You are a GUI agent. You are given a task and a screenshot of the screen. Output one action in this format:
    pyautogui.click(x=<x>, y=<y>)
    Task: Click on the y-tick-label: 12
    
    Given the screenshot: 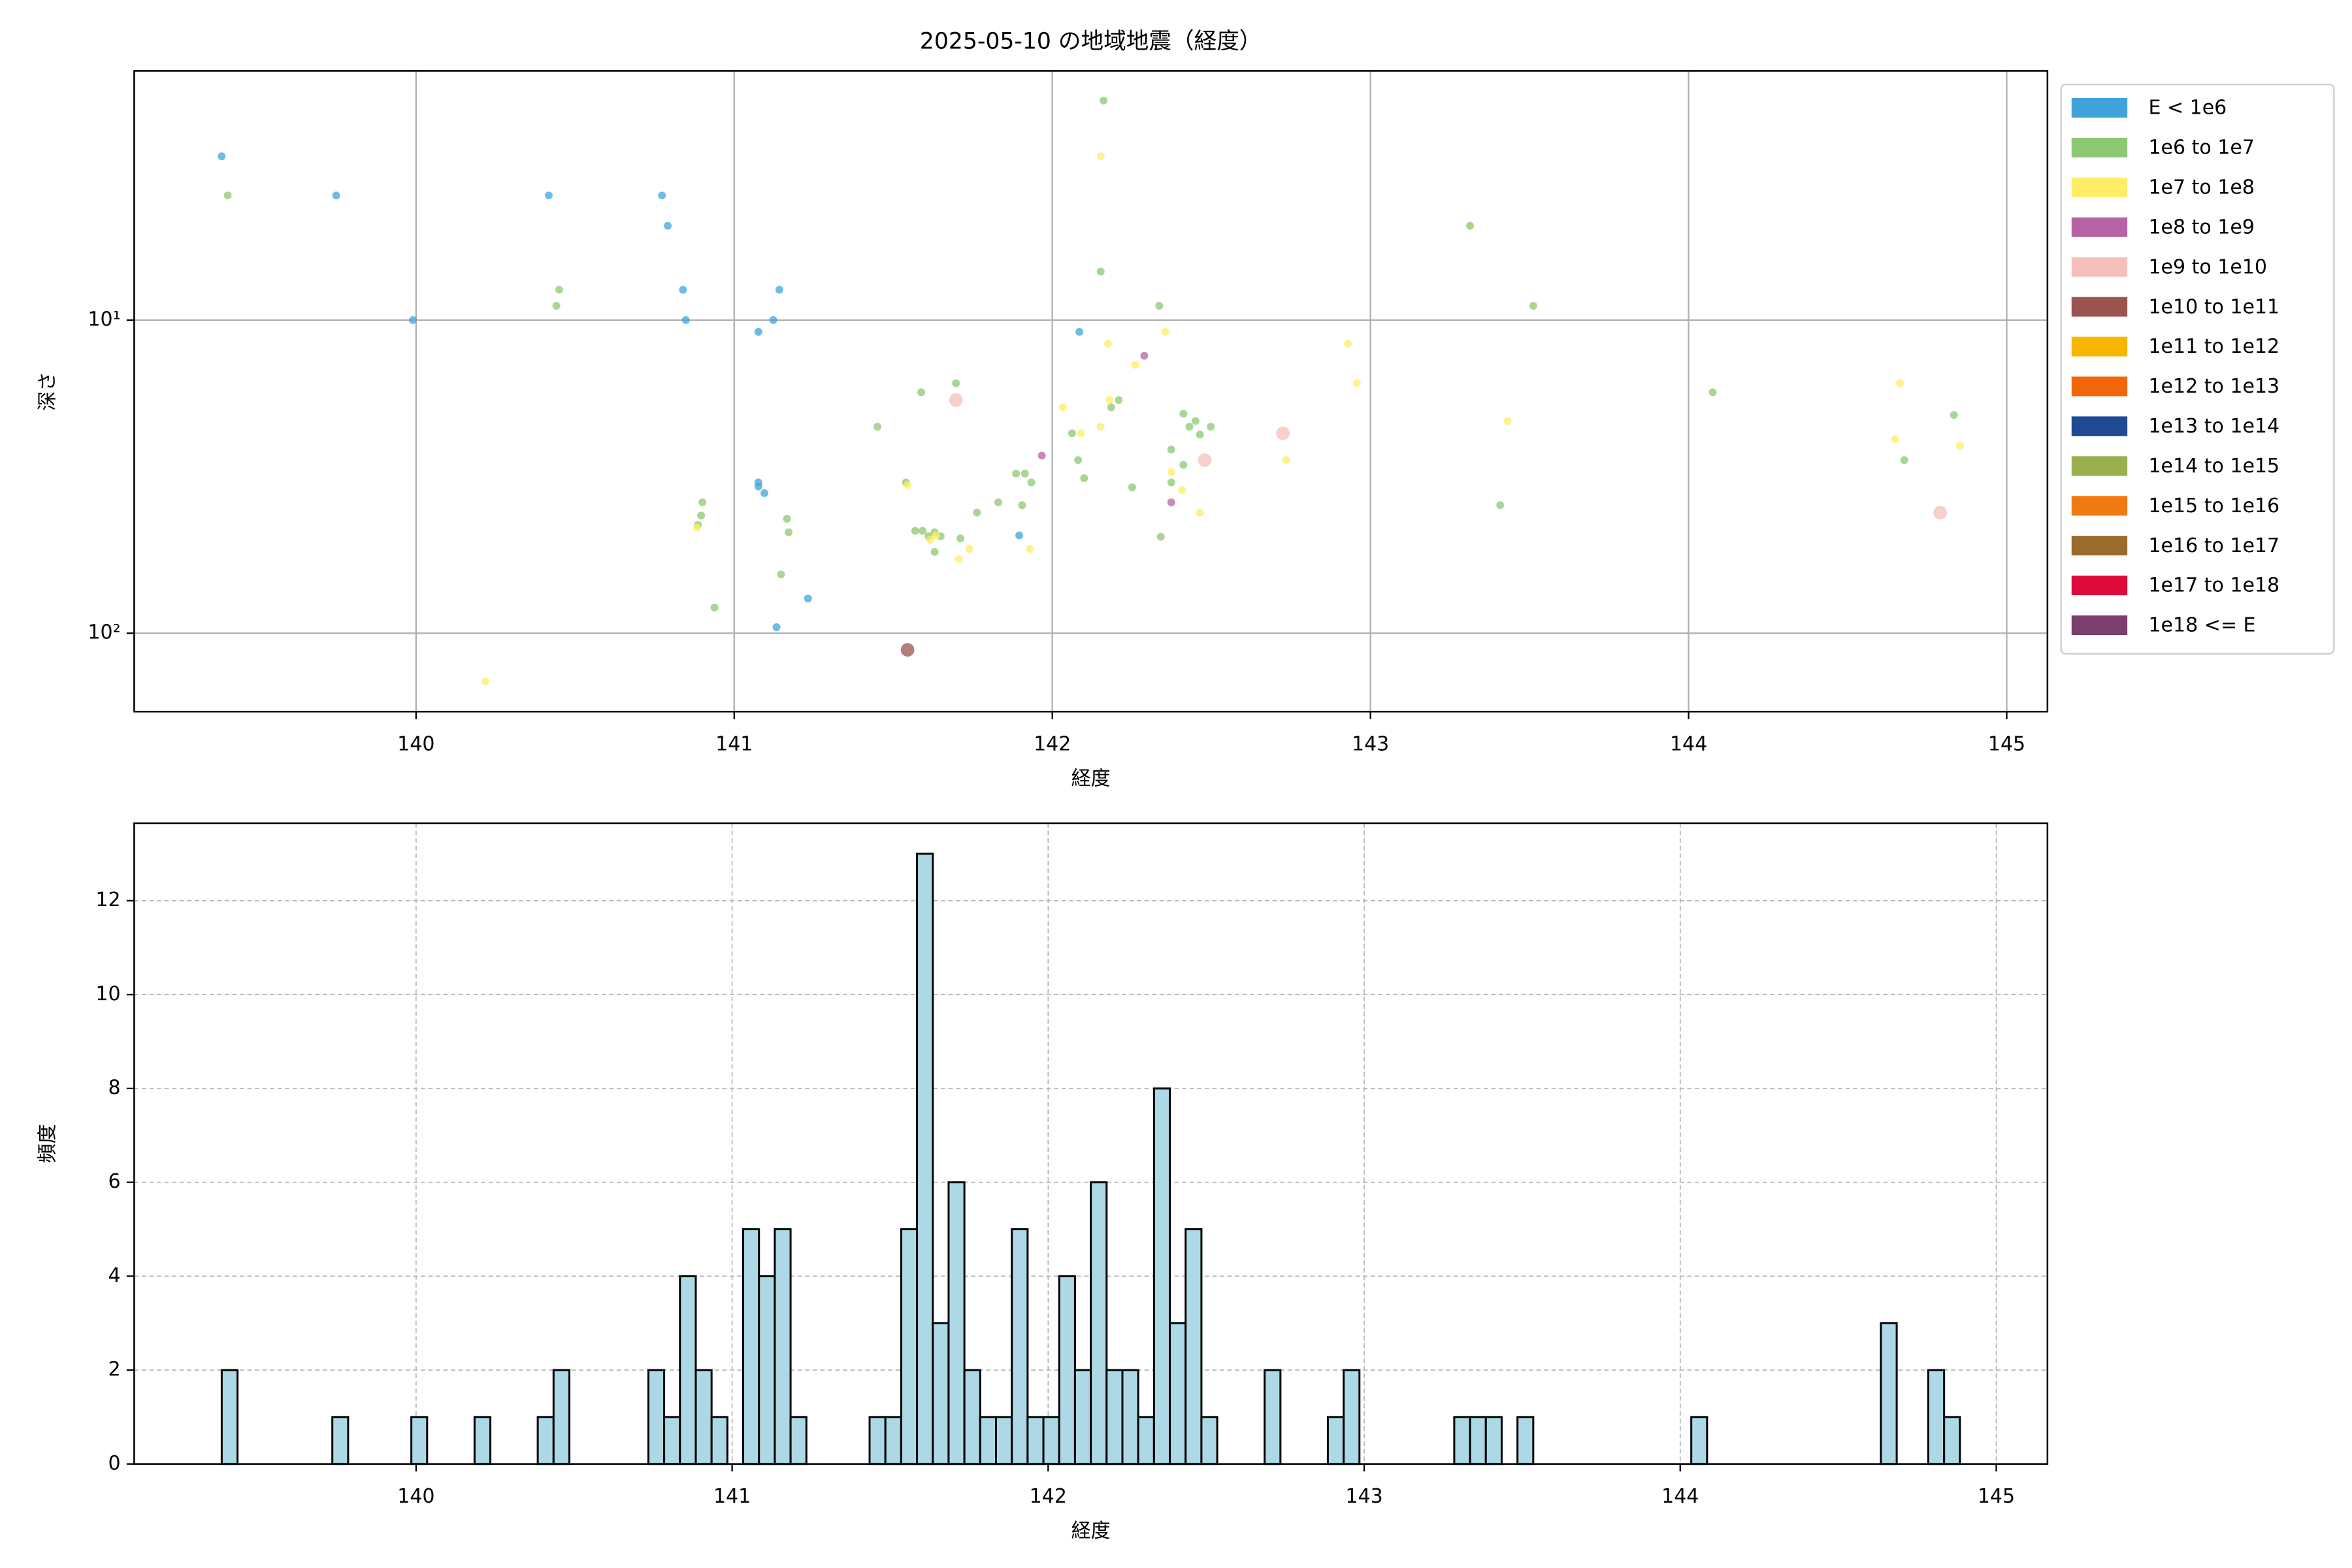 What is the action you would take?
    pyautogui.click(x=107, y=900)
    